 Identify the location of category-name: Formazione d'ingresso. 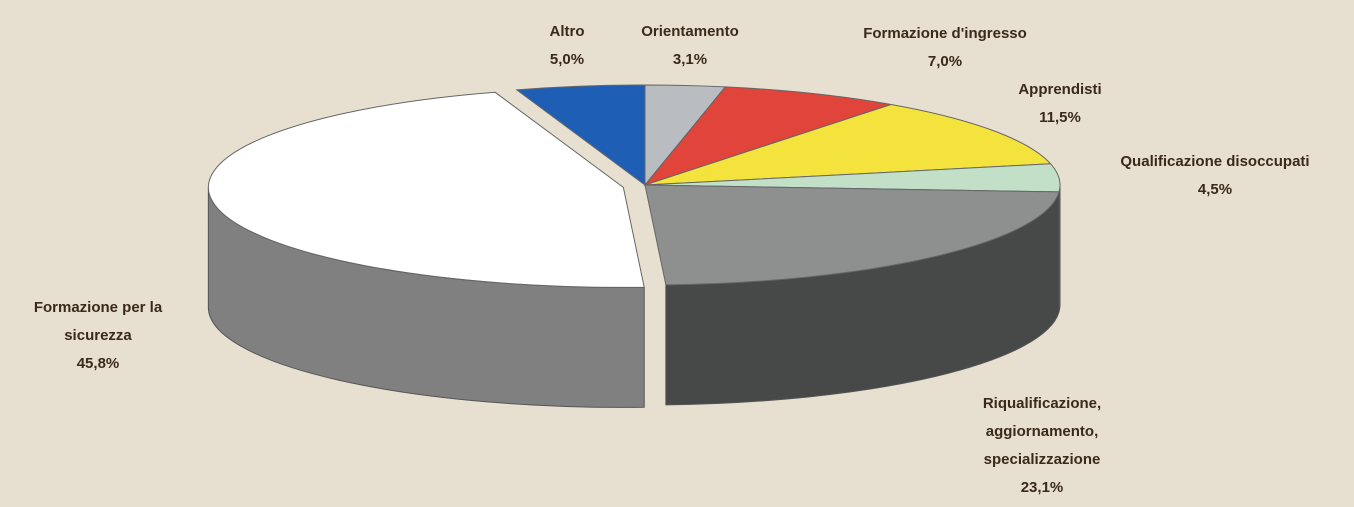
(945, 33).